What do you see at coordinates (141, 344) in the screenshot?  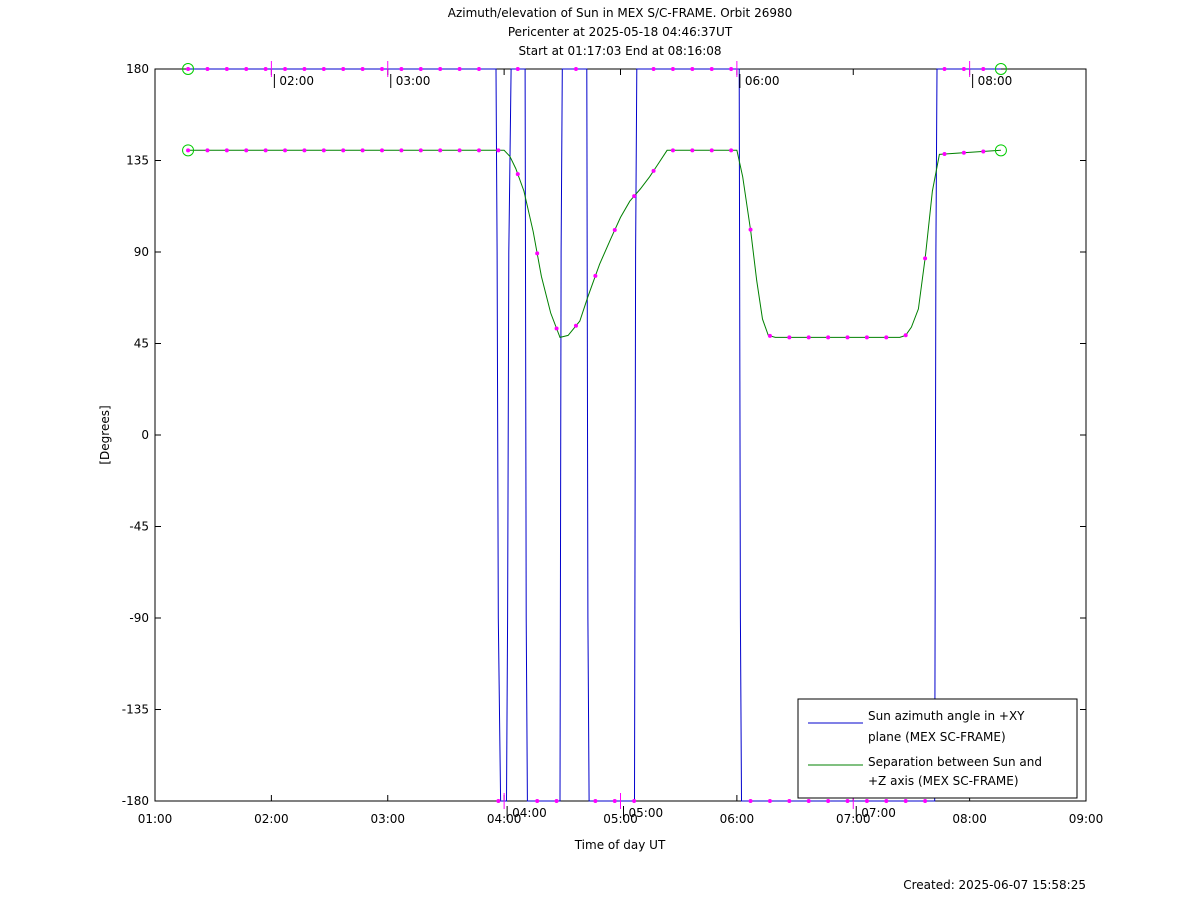 I see `y-tick-label: 45` at bounding box center [141, 344].